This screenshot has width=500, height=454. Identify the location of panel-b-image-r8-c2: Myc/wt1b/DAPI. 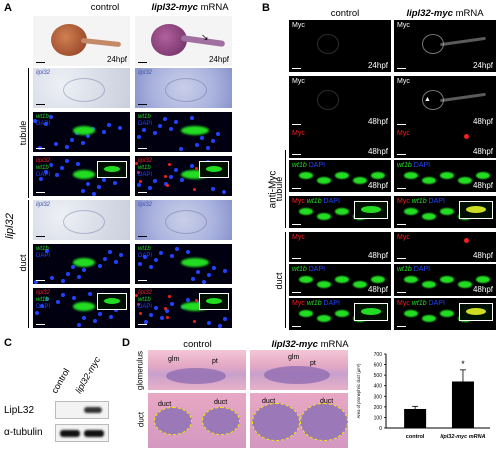
(445, 314).